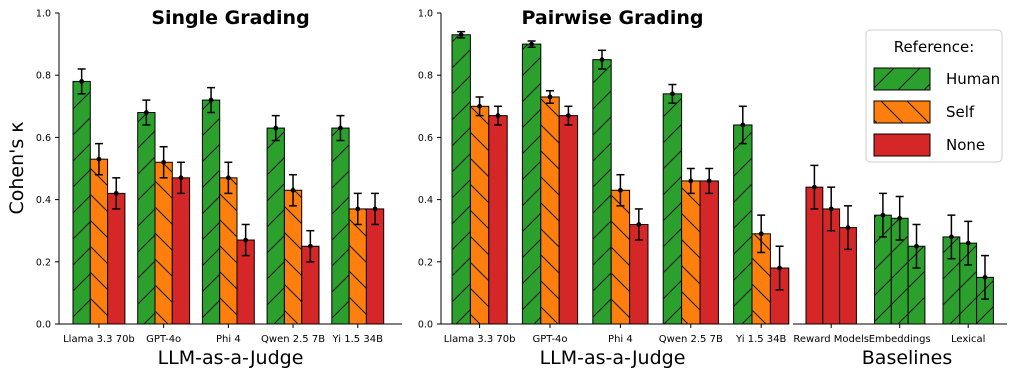 This screenshot has height=370, width=1010. What do you see at coordinates (902, 112) in the screenshot?
I see `legend-swatch-hatch` at bounding box center [902, 112].